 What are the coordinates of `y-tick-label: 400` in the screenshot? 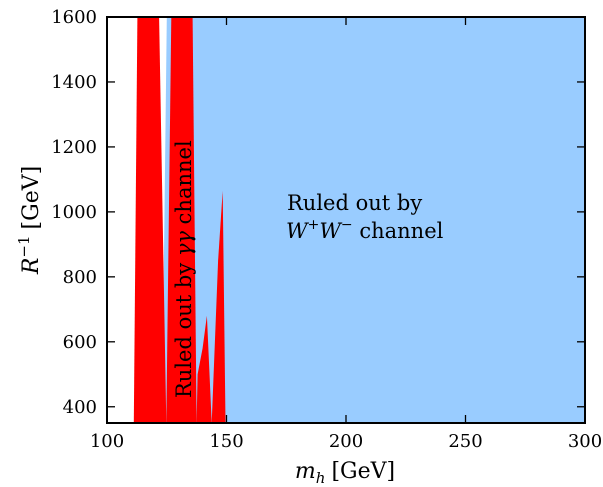 It's located at (80, 407).